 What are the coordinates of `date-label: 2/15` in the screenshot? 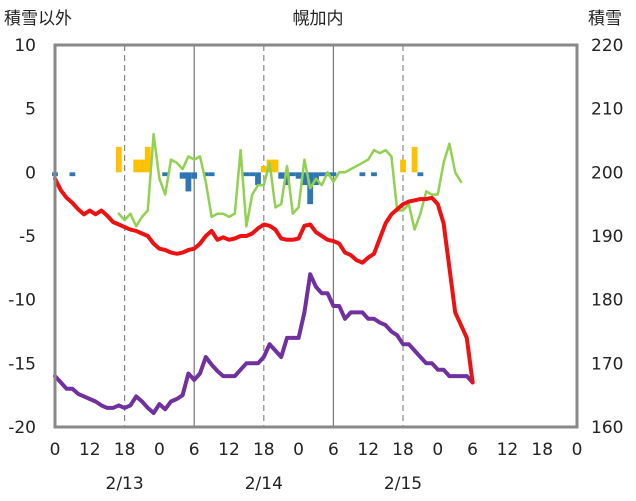 It's located at (403, 484).